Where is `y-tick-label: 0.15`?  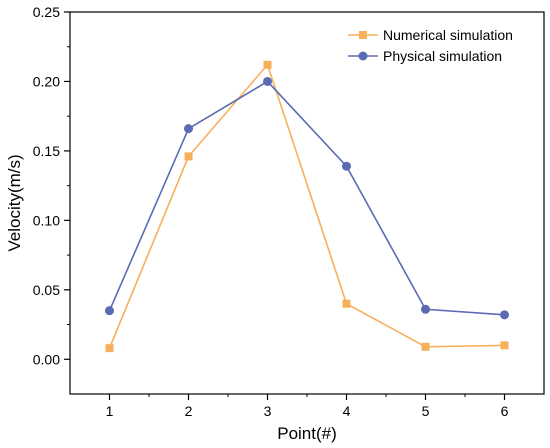
y-tick-label: 0.15 is located at coordinates (46, 151).